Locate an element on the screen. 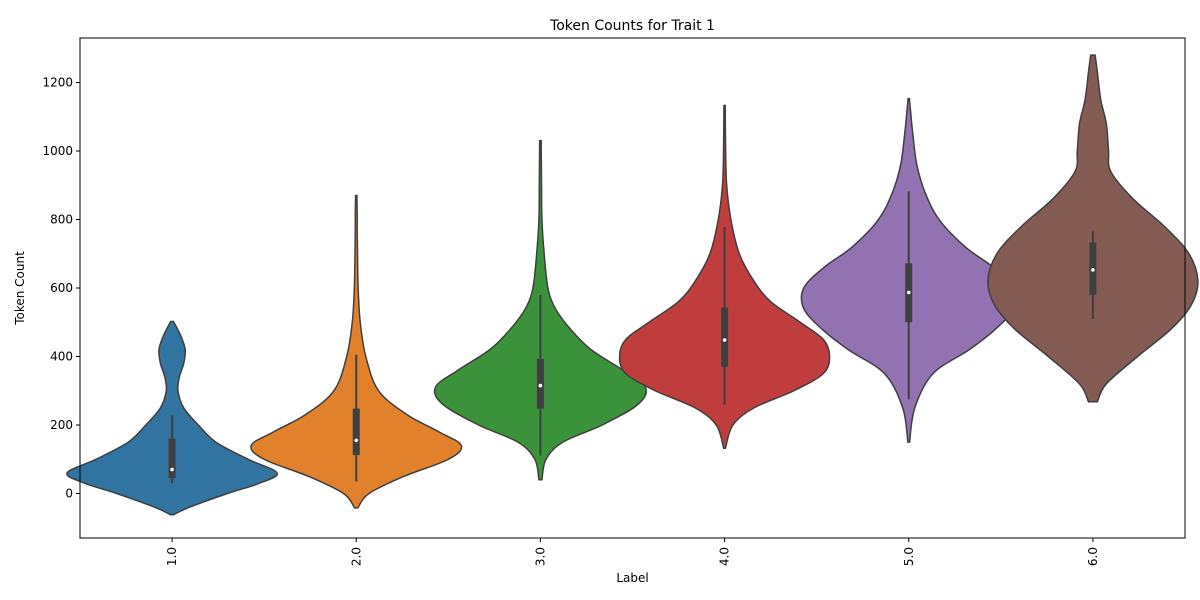  violin-iqr-box-3.0 is located at coordinates (540, 383).